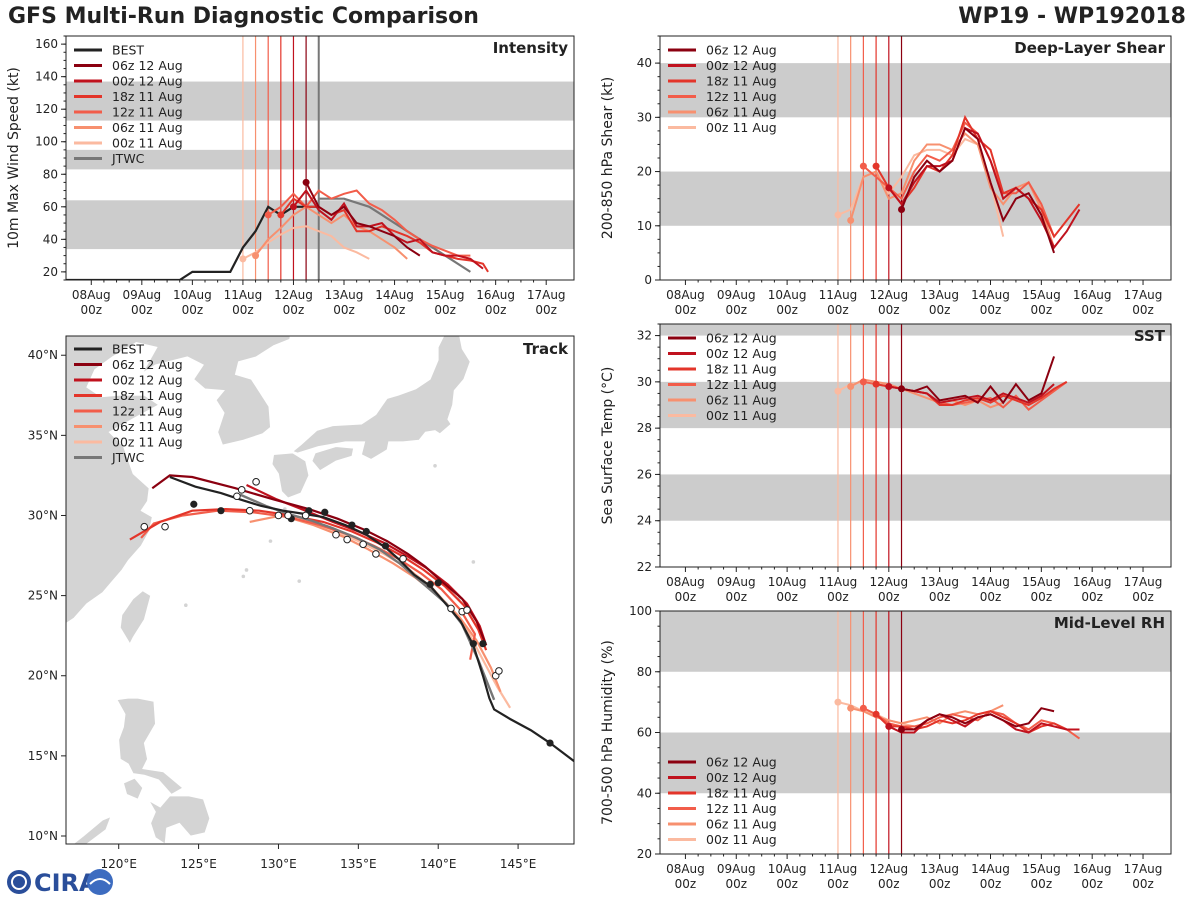 Image resolution: width=1200 pixels, height=900 pixels. What do you see at coordinates (147, 380) in the screenshot?
I see `legend-label: 00z 12 Aug` at bounding box center [147, 380].